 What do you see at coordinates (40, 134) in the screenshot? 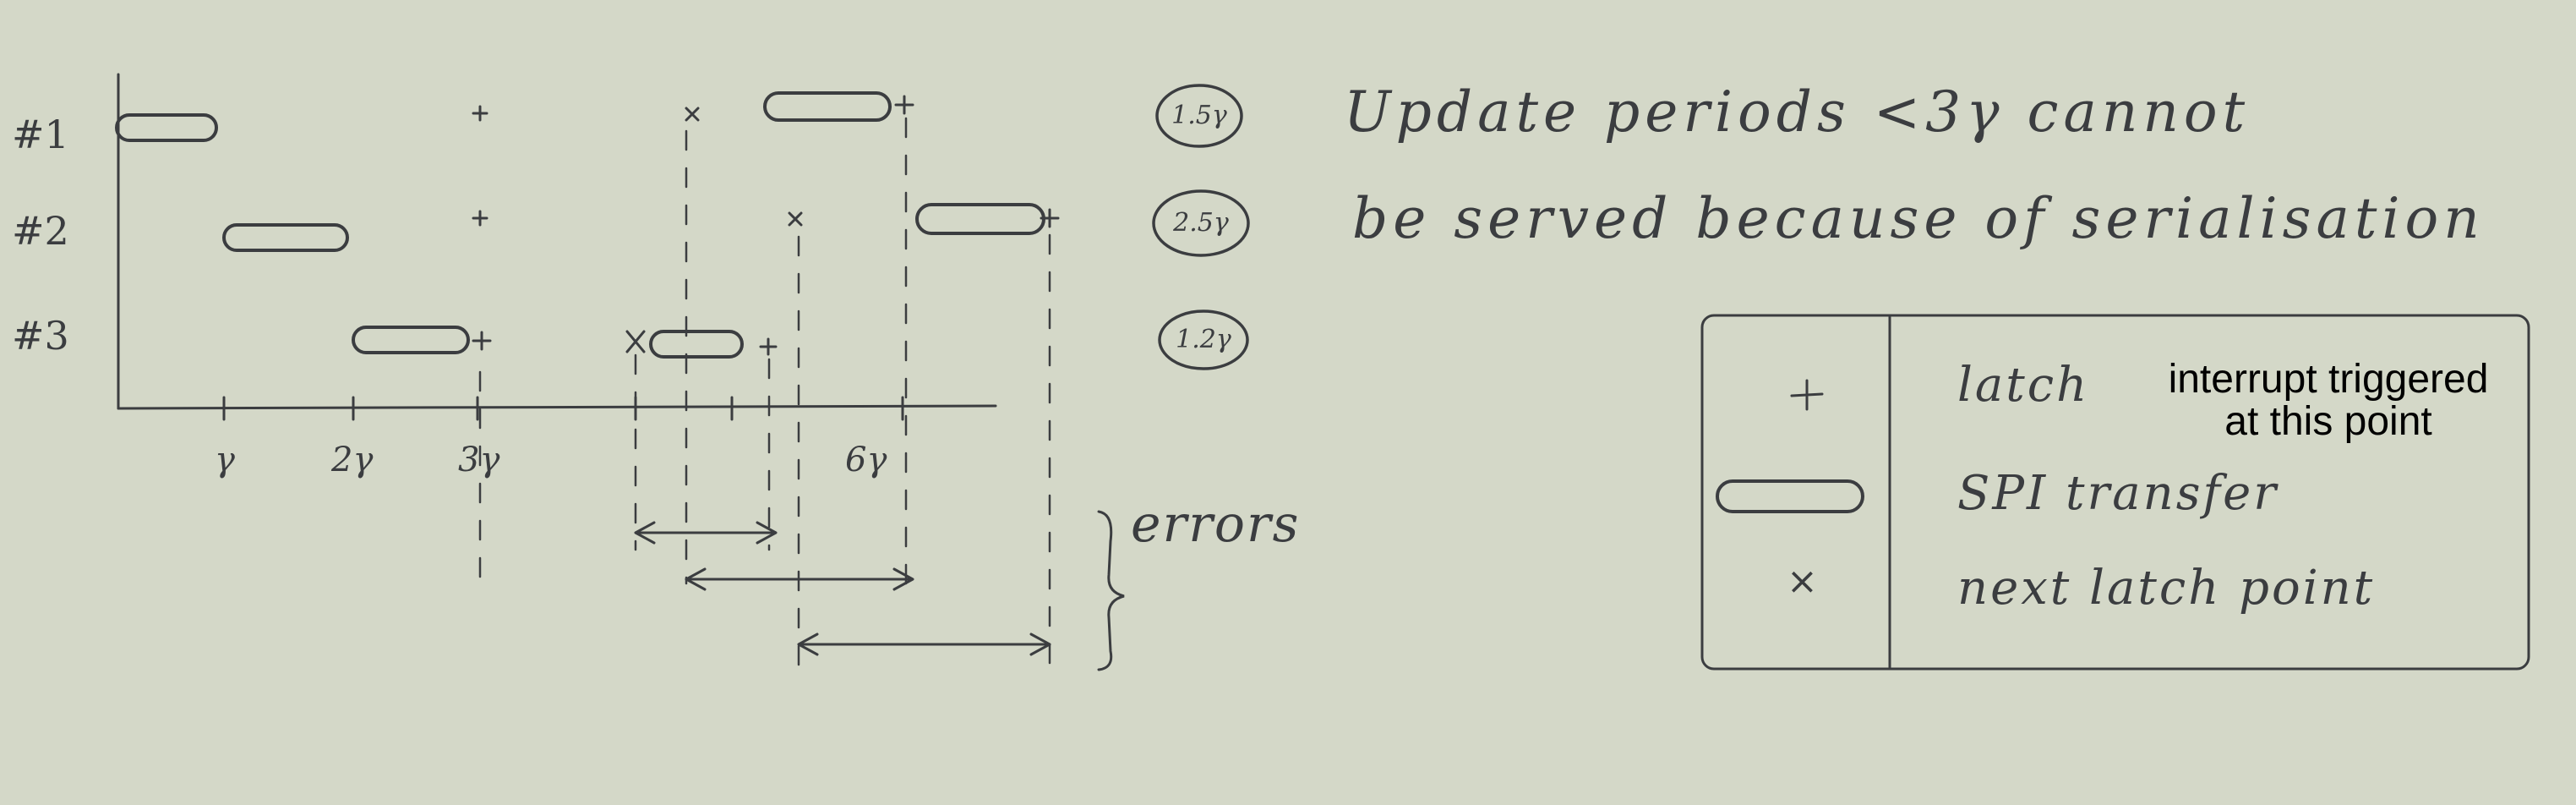
I see `row-label-1: #1` at bounding box center [40, 134].